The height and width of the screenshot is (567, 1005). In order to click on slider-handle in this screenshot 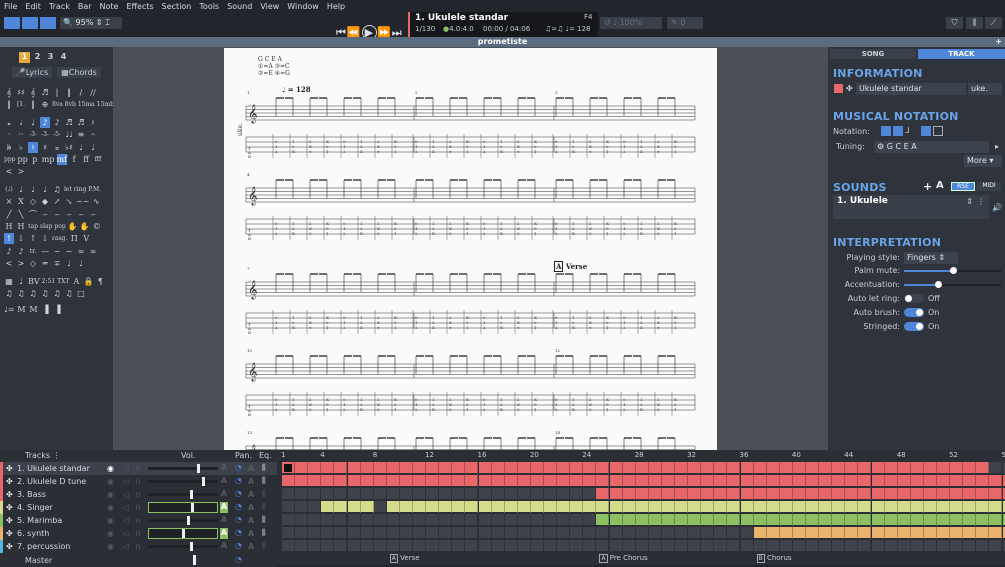, I will do `click(938, 284)`.